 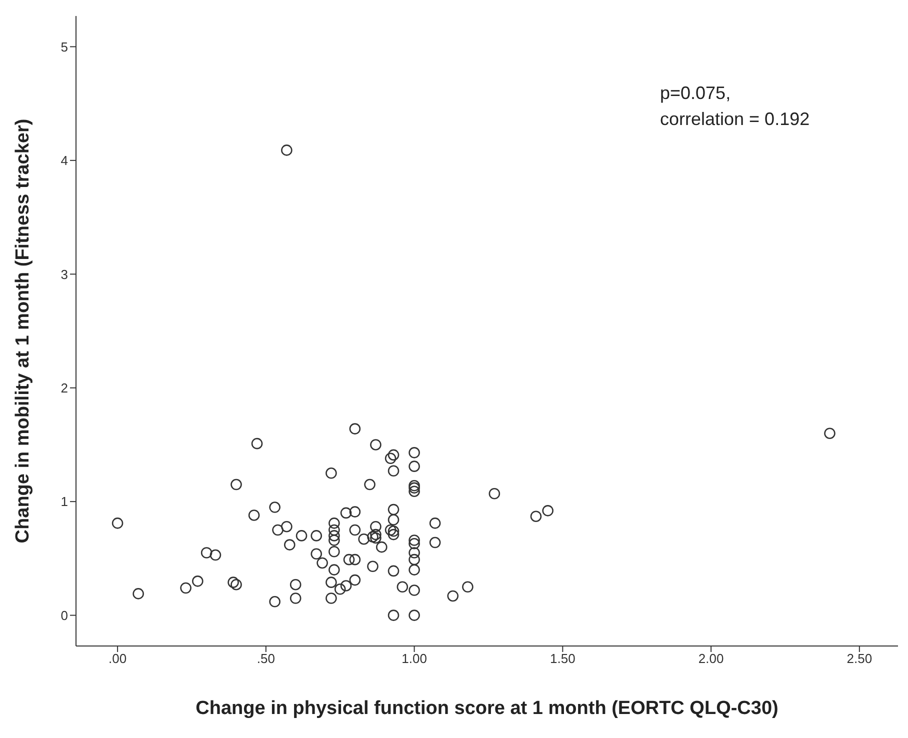 What do you see at coordinates (64, 615) in the screenshot?
I see `y-tick-label: 0` at bounding box center [64, 615].